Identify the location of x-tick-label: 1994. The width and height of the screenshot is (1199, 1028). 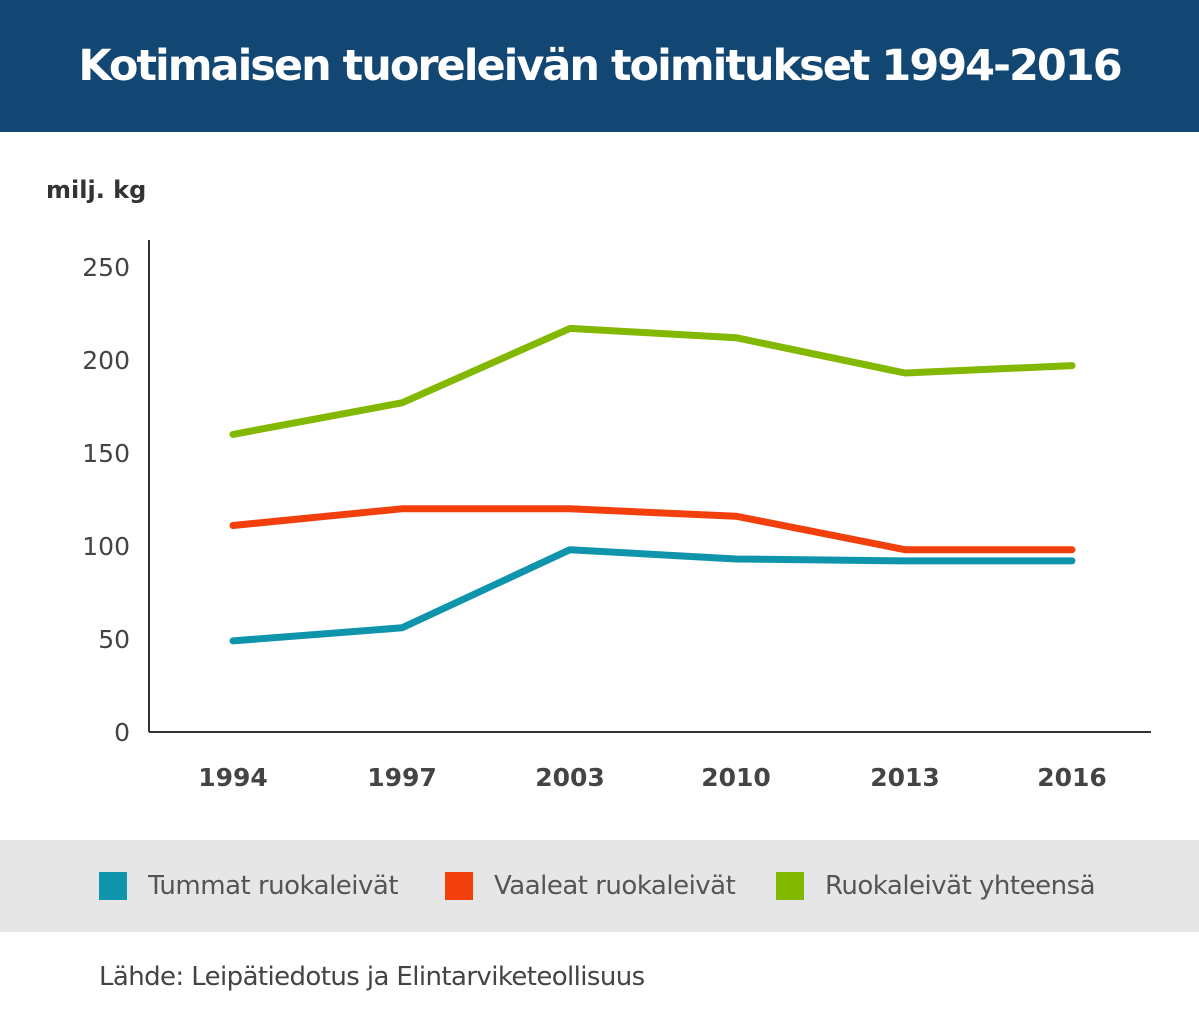
(233, 777).